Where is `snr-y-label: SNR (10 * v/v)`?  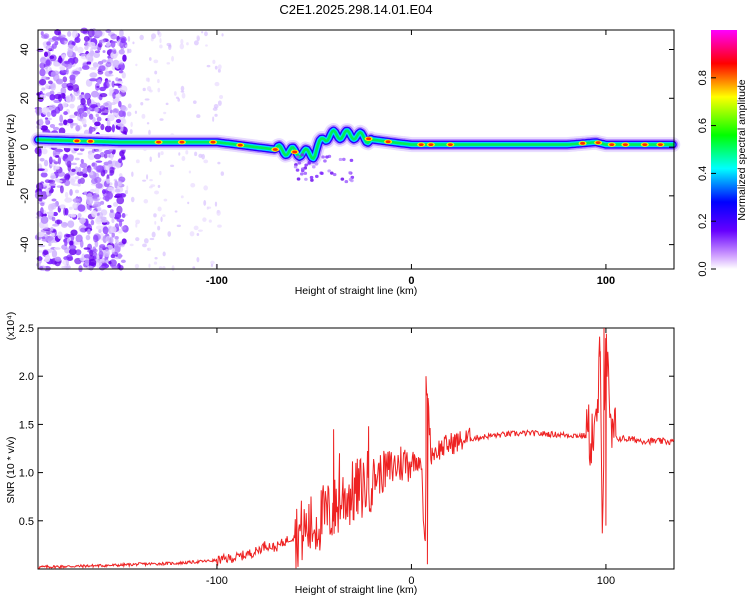 snr-y-label: SNR (10 * v/v) is located at coordinates (11, 469).